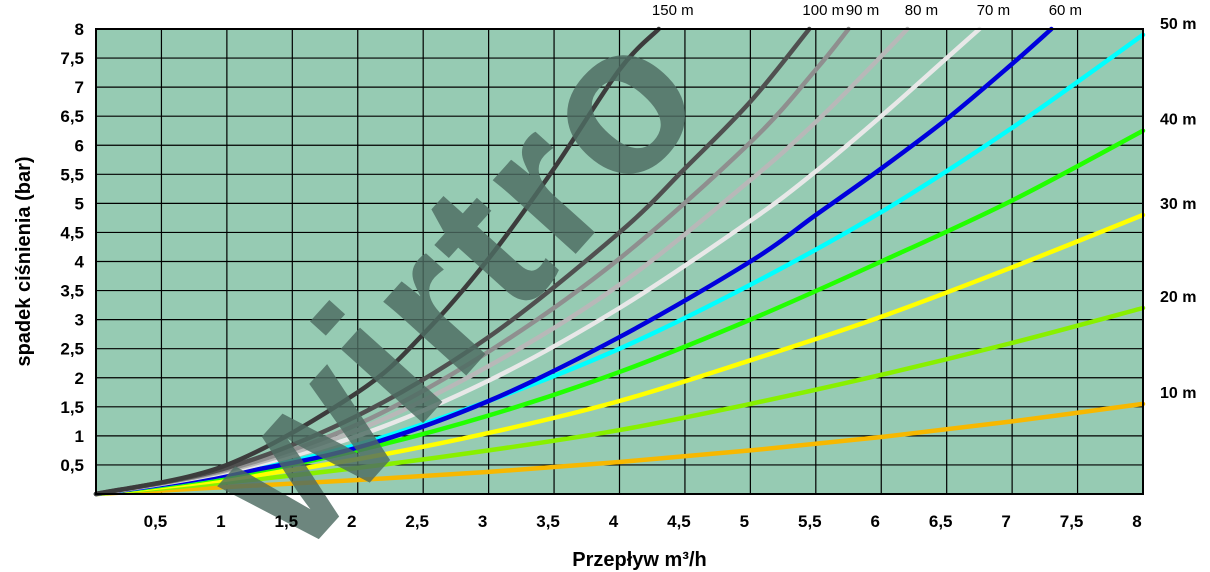 This screenshot has width=1210, height=572. Describe the element at coordinates (72, 407) in the screenshot. I see `y-tick-label: 1,5` at that location.